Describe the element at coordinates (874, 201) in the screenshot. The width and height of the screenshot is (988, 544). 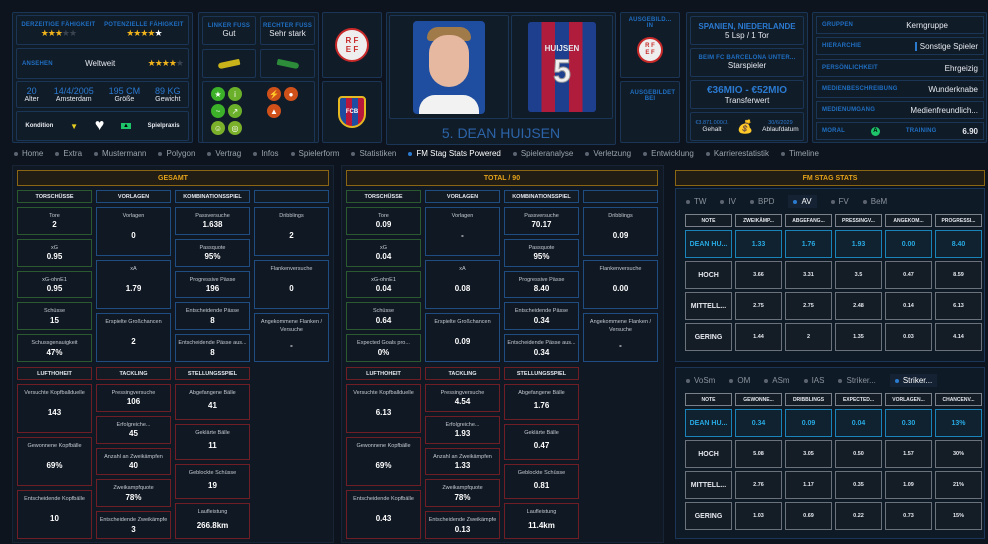
I see `position-tab: BeM` at that location.